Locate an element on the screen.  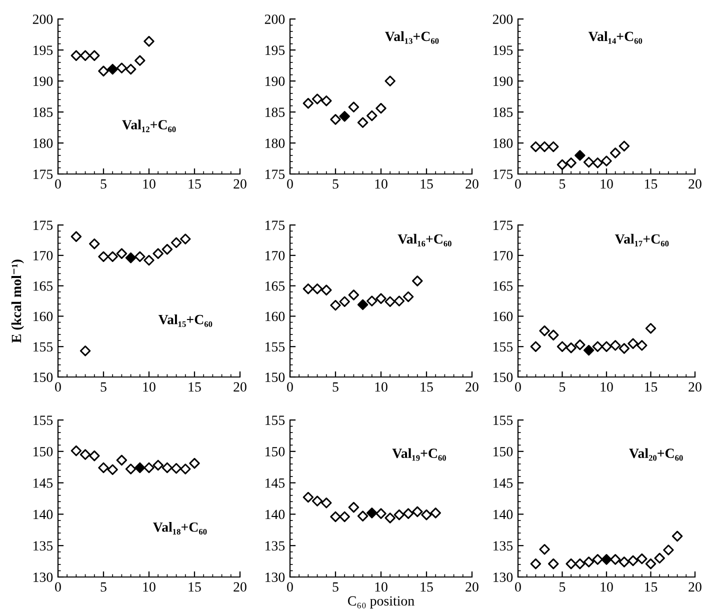
y-tick-label: 180 is located at coordinates (43, 143).